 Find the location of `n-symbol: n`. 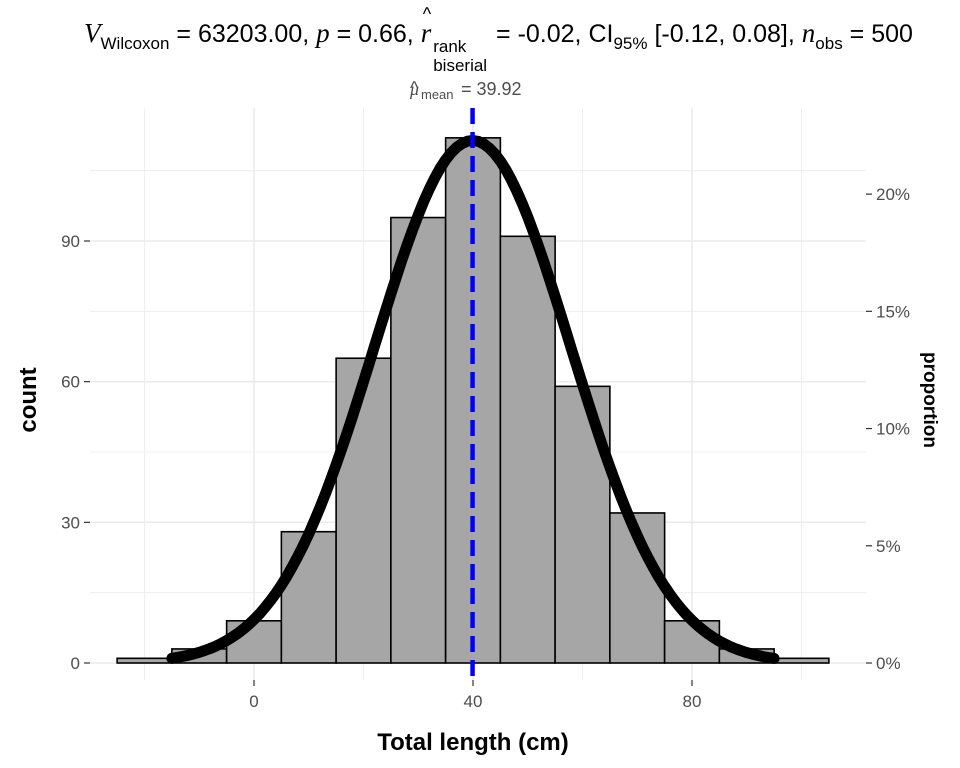

n-symbol: n is located at coordinates (808, 33).